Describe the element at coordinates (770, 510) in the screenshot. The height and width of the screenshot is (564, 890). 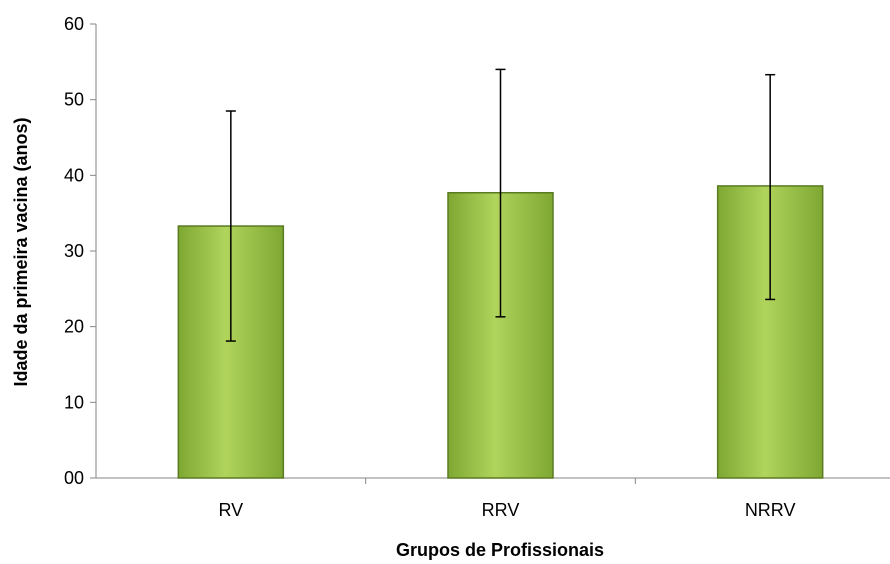
I see `x-tick-label: NRRV` at that location.